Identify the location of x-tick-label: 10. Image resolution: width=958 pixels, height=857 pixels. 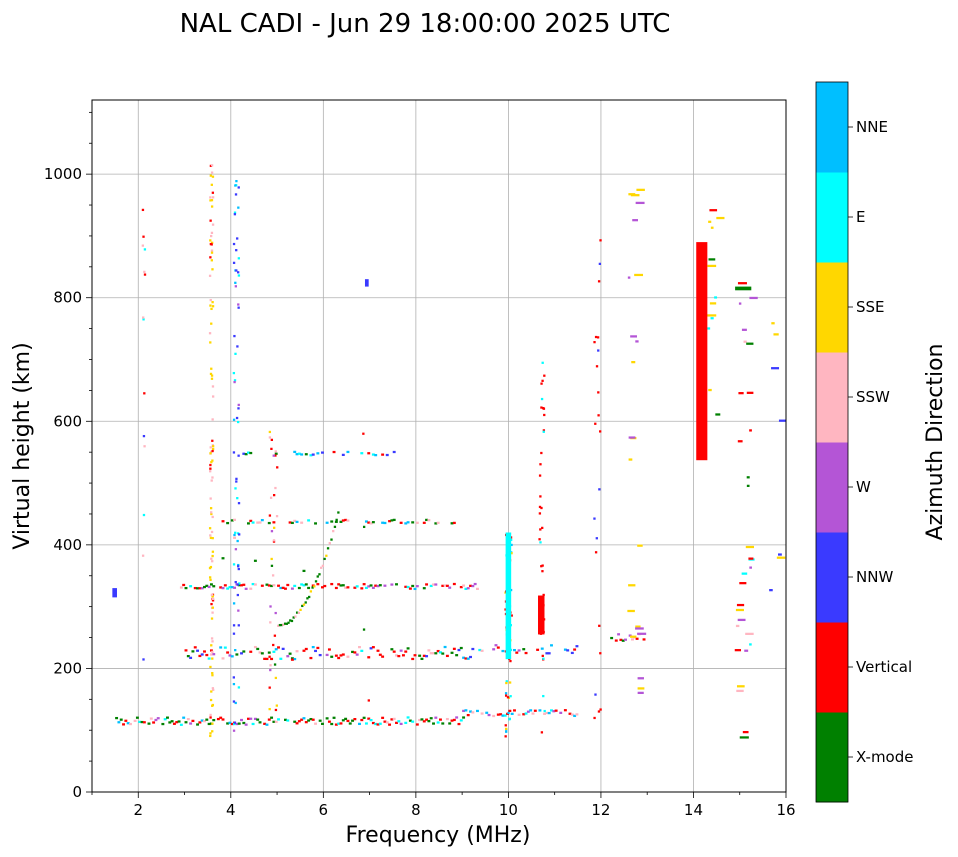
(508, 810).